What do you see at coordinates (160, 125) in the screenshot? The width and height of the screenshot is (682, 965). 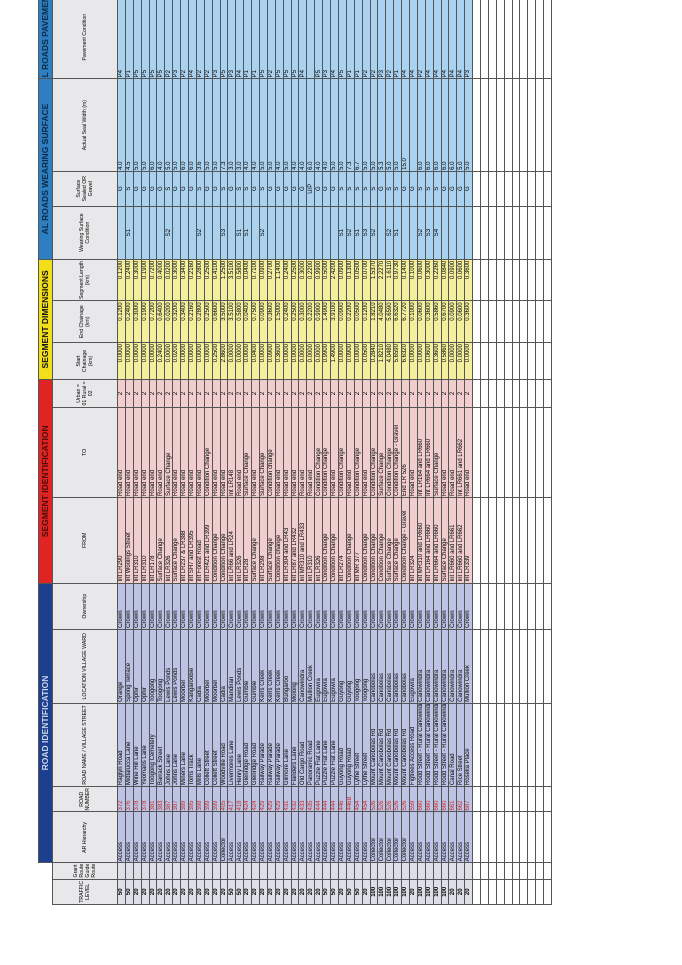 I see `cell-seal-width: 4.0` at bounding box center [160, 125].